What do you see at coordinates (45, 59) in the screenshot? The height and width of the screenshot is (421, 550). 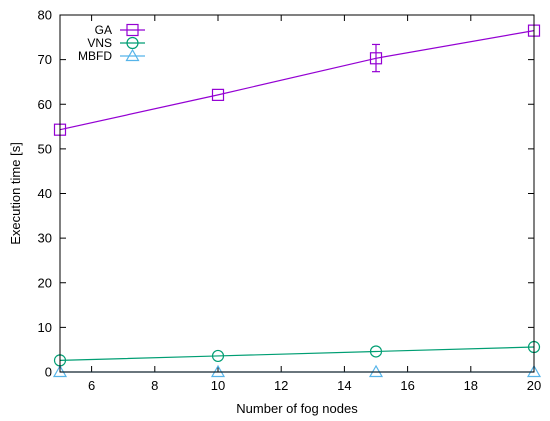 I see `y-tick-label: 70` at bounding box center [45, 59].